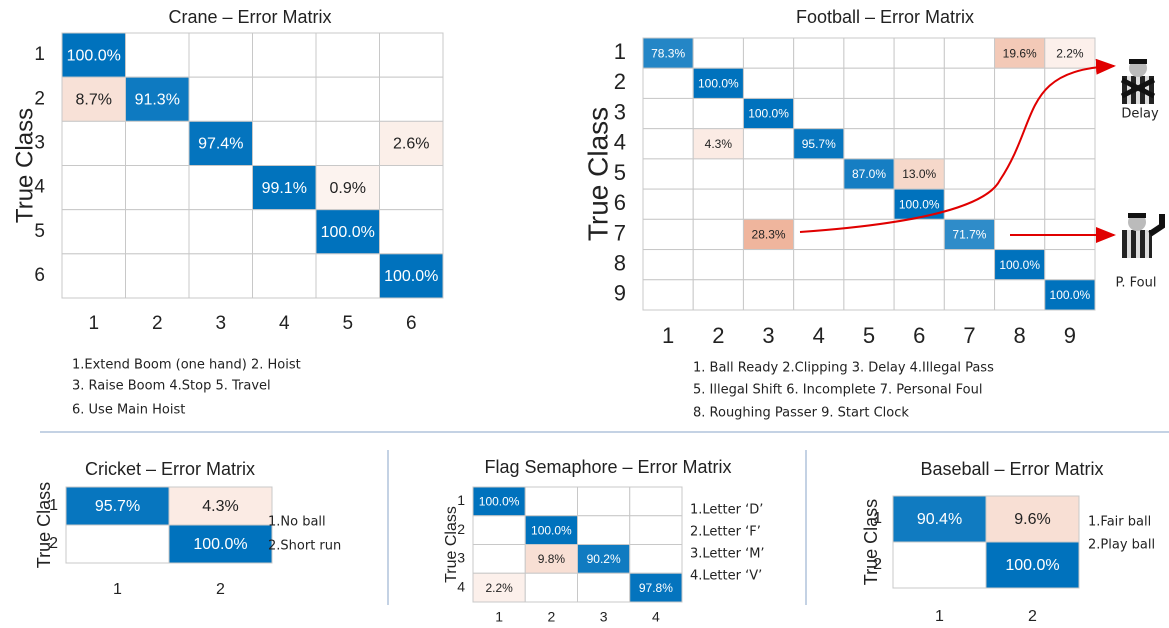  I want to click on legend-note: 1.Fair ball, so click(1119, 522).